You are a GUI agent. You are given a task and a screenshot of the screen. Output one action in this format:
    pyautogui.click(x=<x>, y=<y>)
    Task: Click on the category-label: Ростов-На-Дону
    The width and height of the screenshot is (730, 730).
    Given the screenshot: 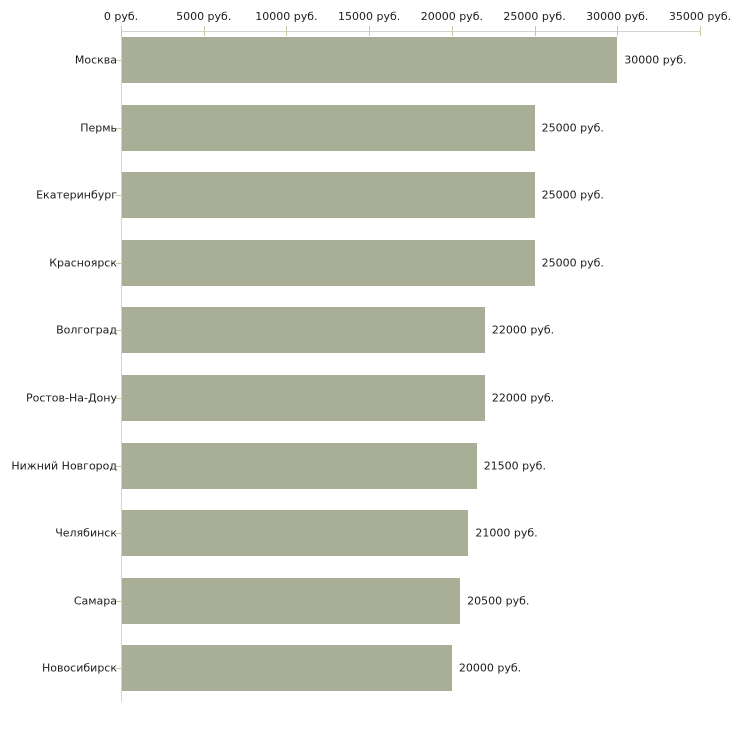 What is the action you would take?
    pyautogui.click(x=71, y=398)
    